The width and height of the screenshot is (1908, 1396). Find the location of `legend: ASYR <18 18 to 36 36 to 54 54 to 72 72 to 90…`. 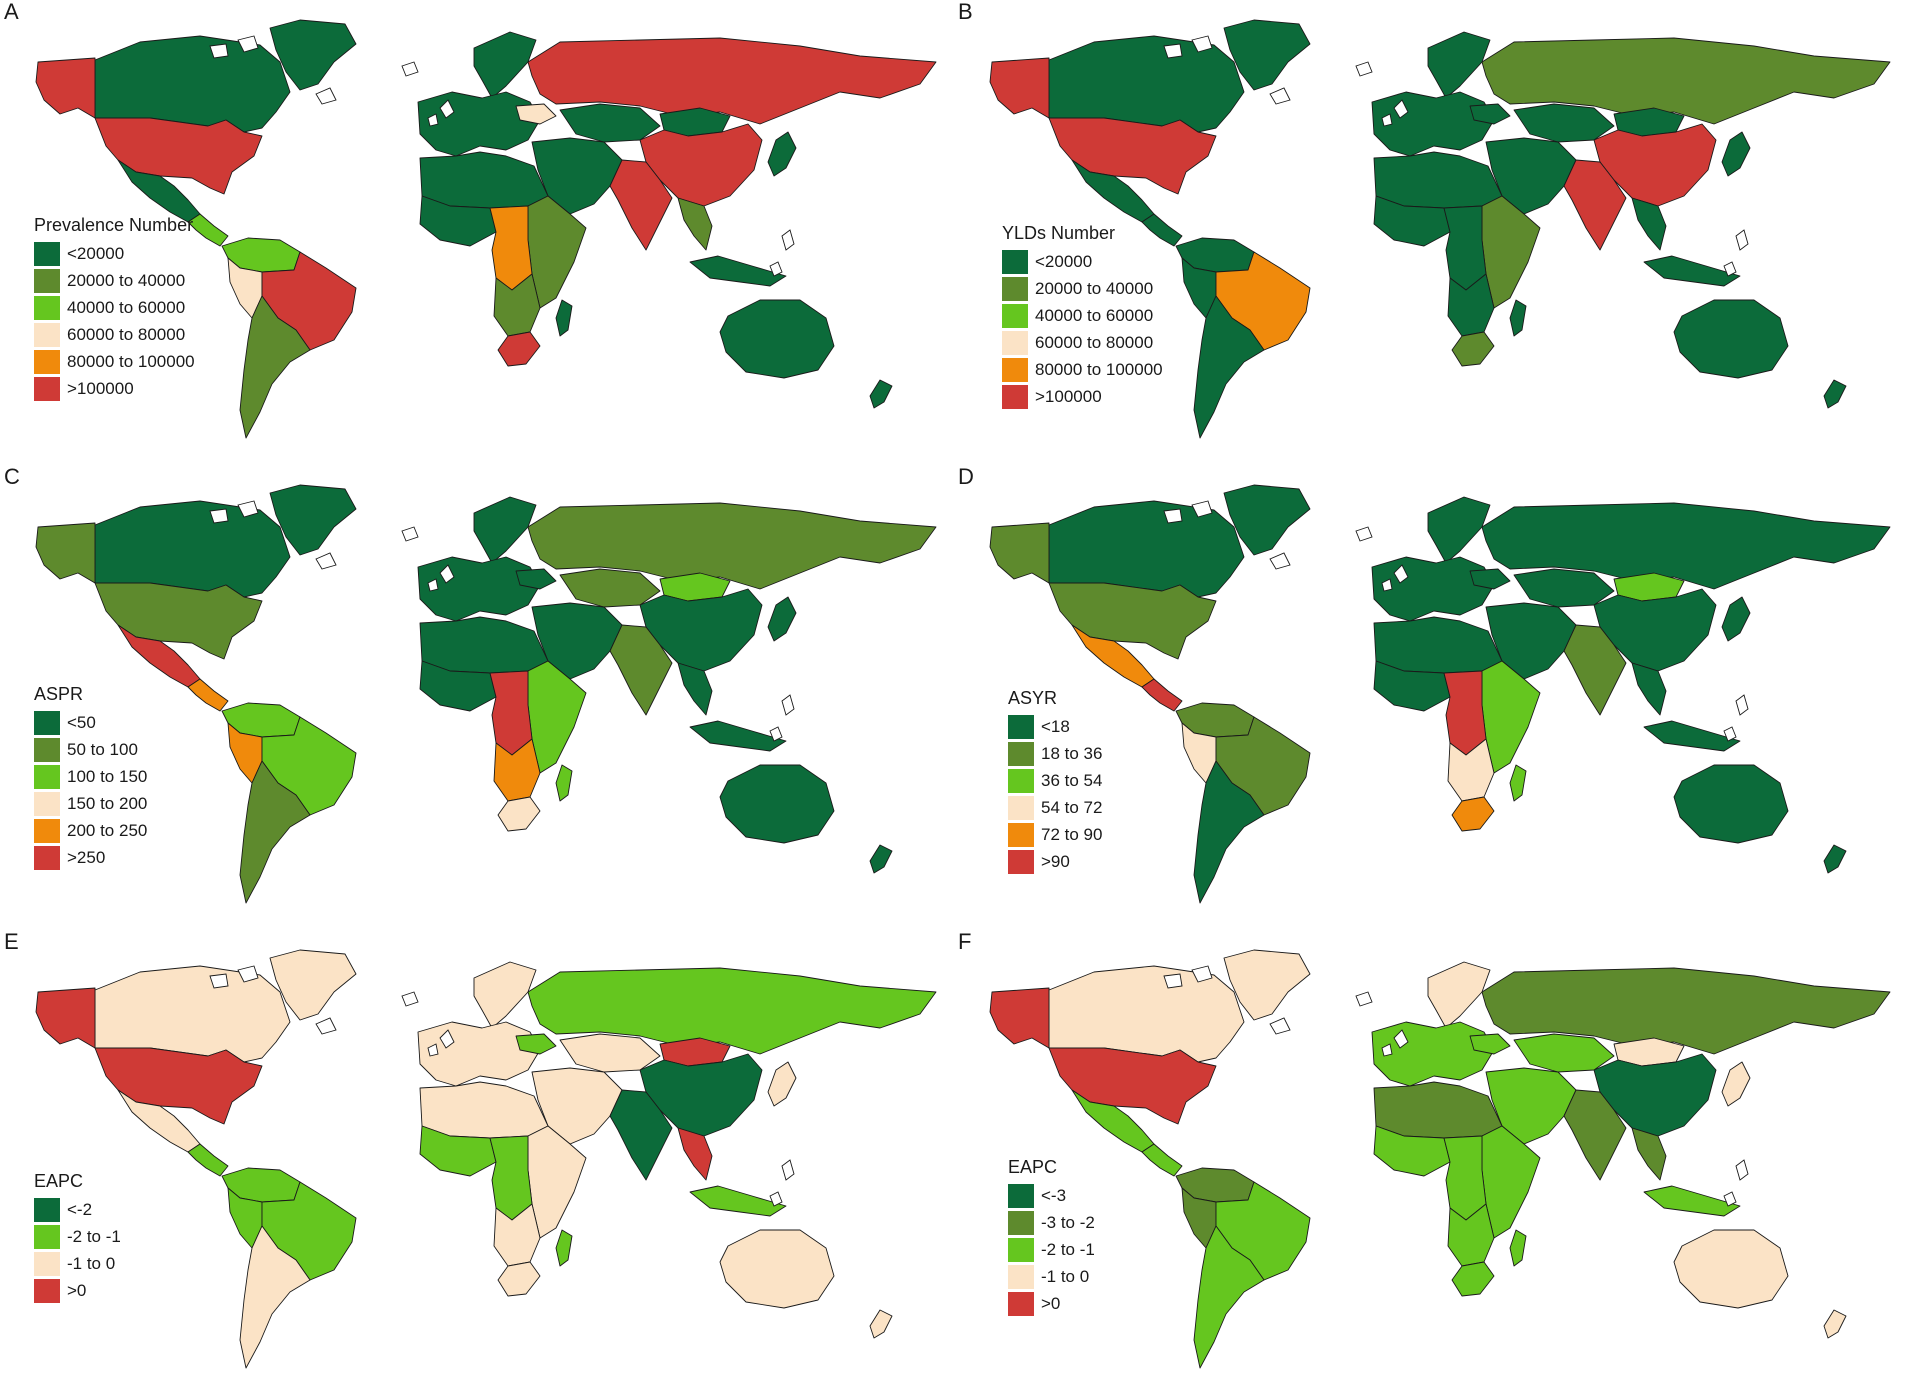

legend: ASYR <18 18 to 36 36 to 54 54 to 72 72 to 90… is located at coordinates (1055, 781).